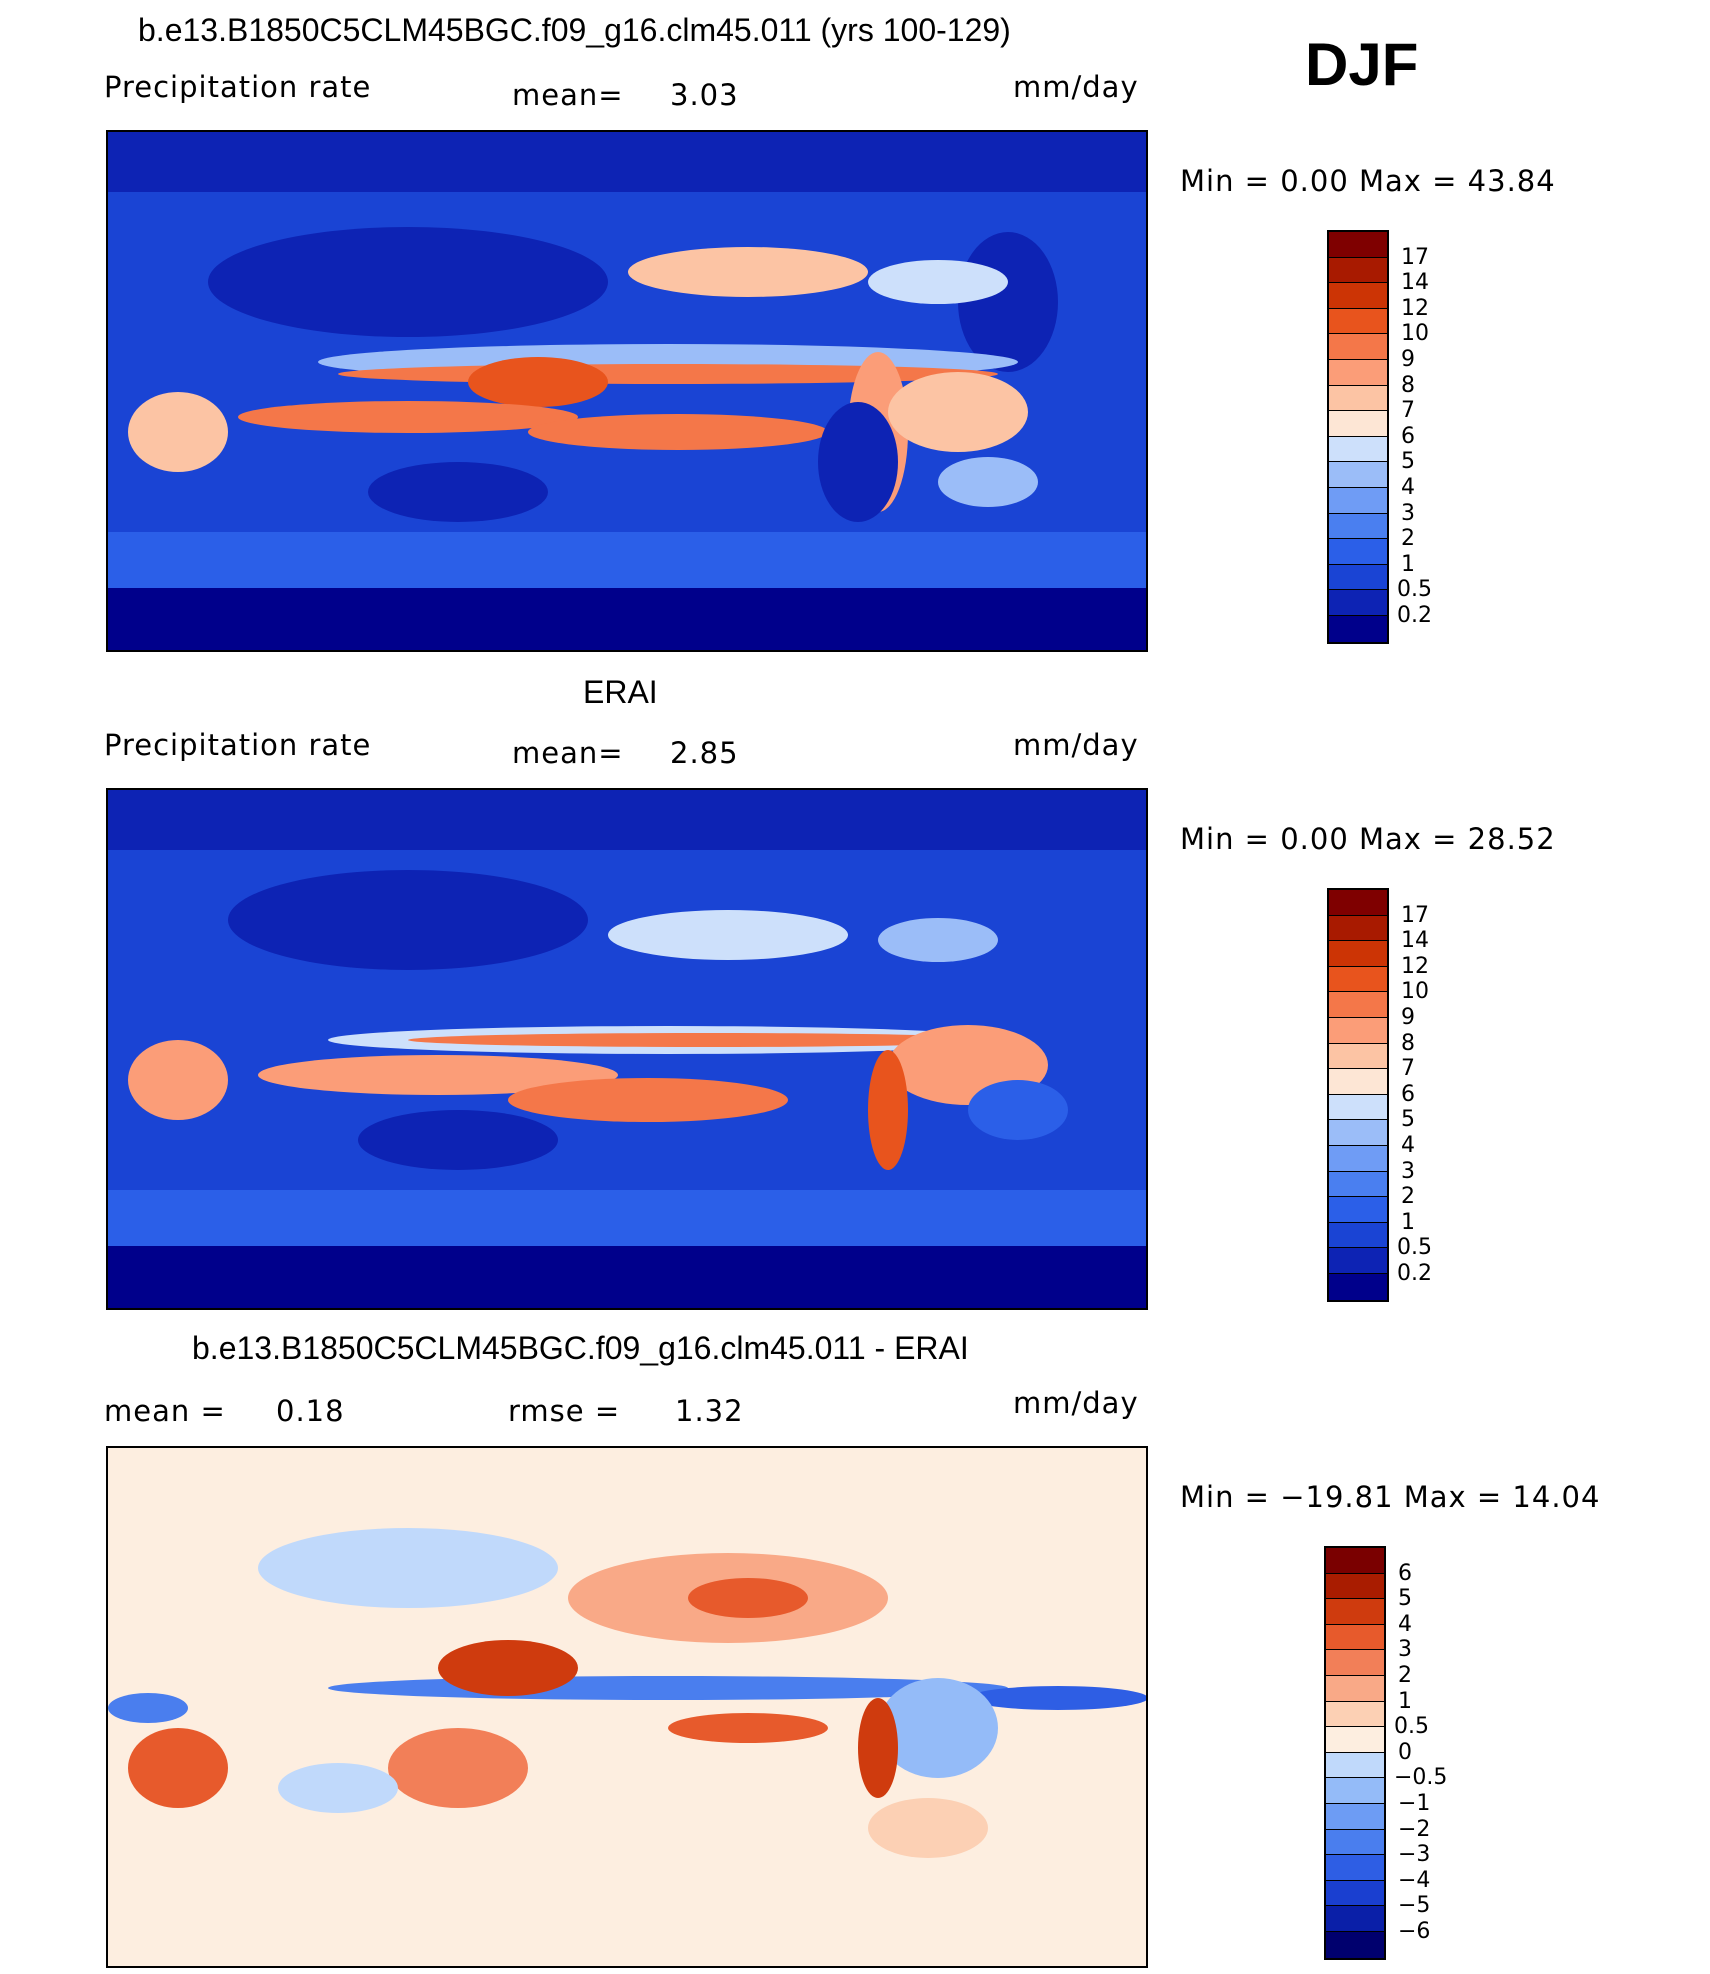 The image size is (1710, 1974). Describe the element at coordinates (1076, 87) in the screenshot. I see `panel1-units: mm/day` at that location.